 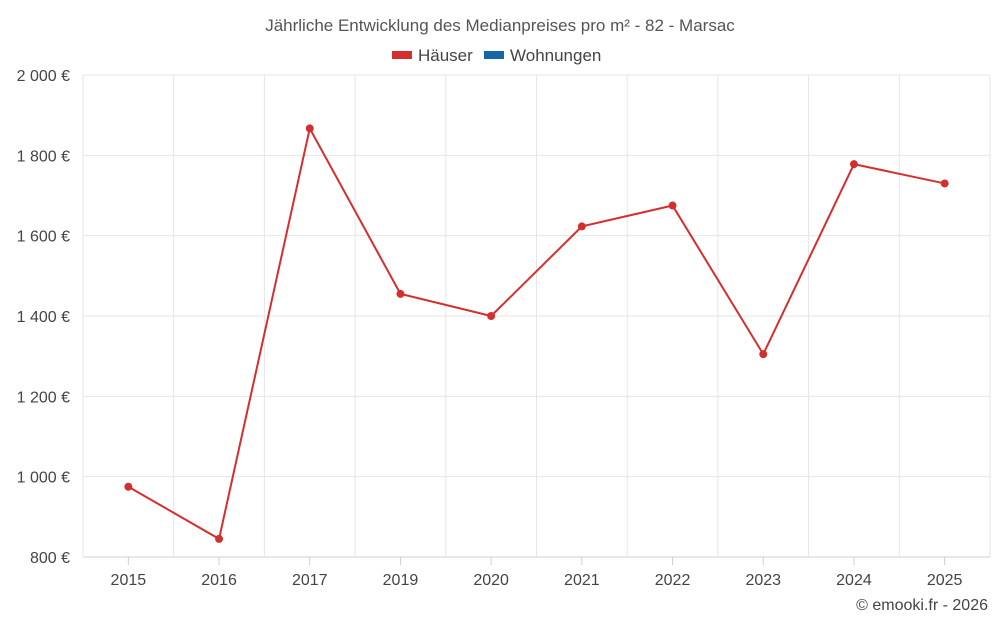 I want to click on legend-label-haeuser: Häuser, so click(x=445, y=55).